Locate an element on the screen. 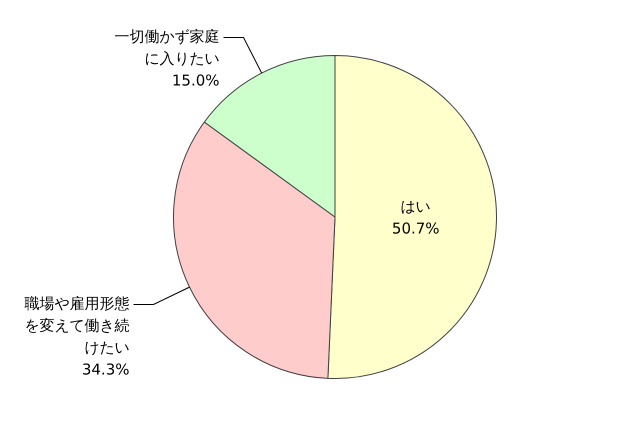 This screenshot has width=640, height=432. slice-label: 一切働かず家庭に入りたい is located at coordinates (167, 47).